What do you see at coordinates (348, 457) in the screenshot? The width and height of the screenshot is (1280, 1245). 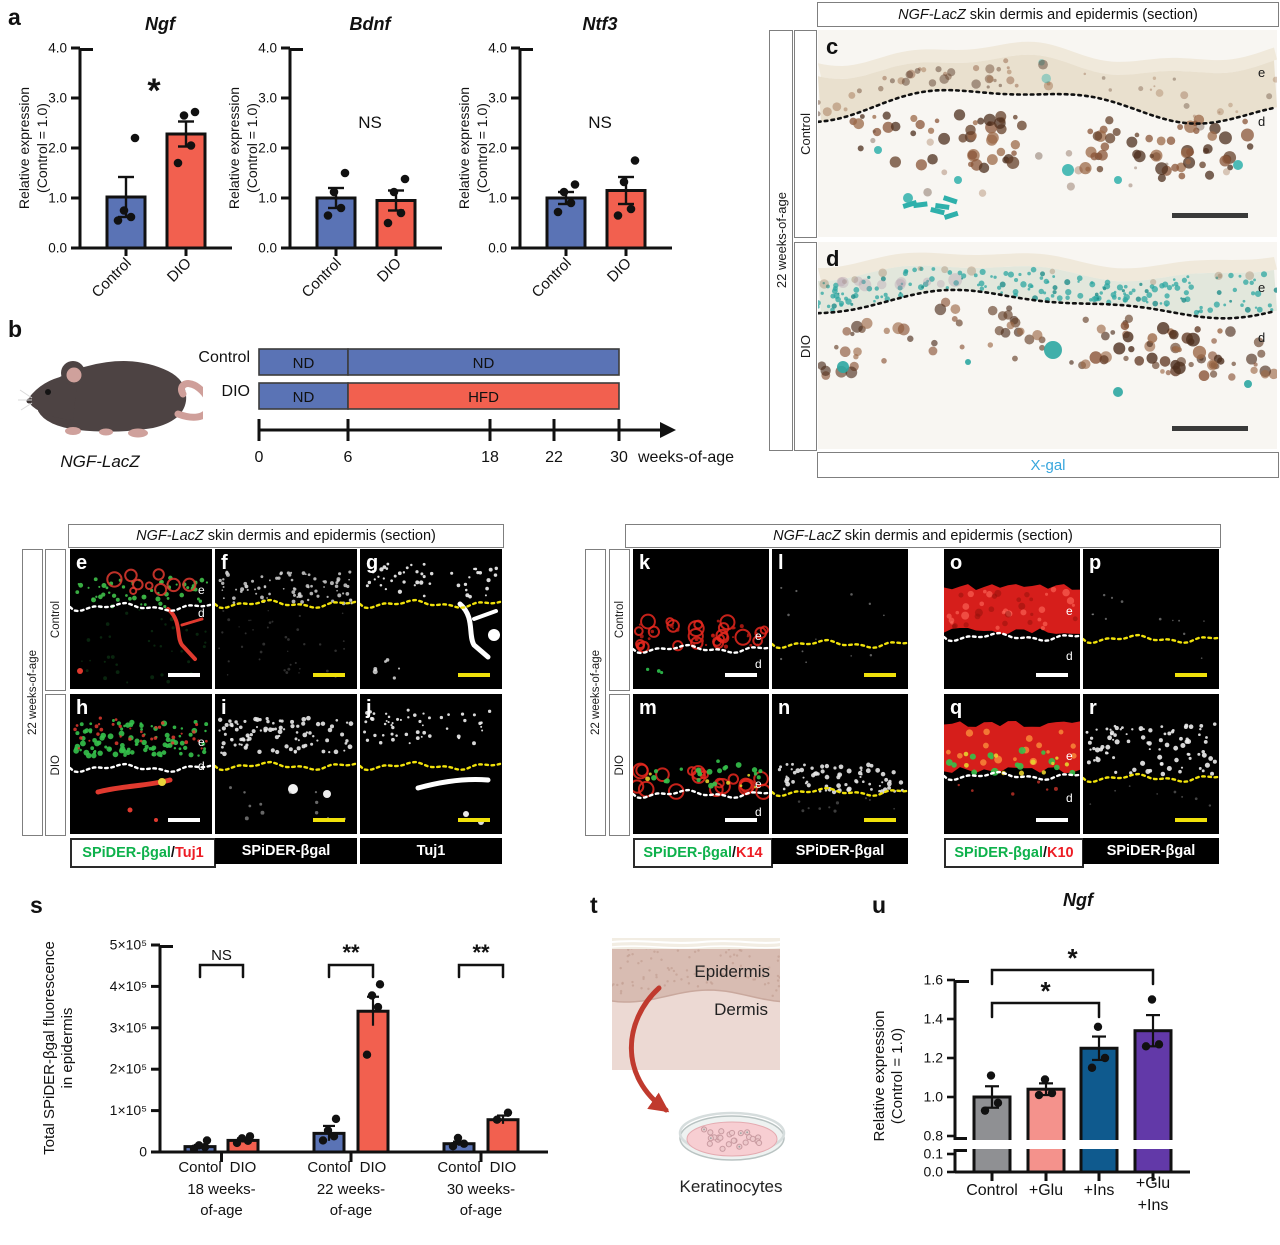 I see `svg-text: 6` at bounding box center [348, 457].